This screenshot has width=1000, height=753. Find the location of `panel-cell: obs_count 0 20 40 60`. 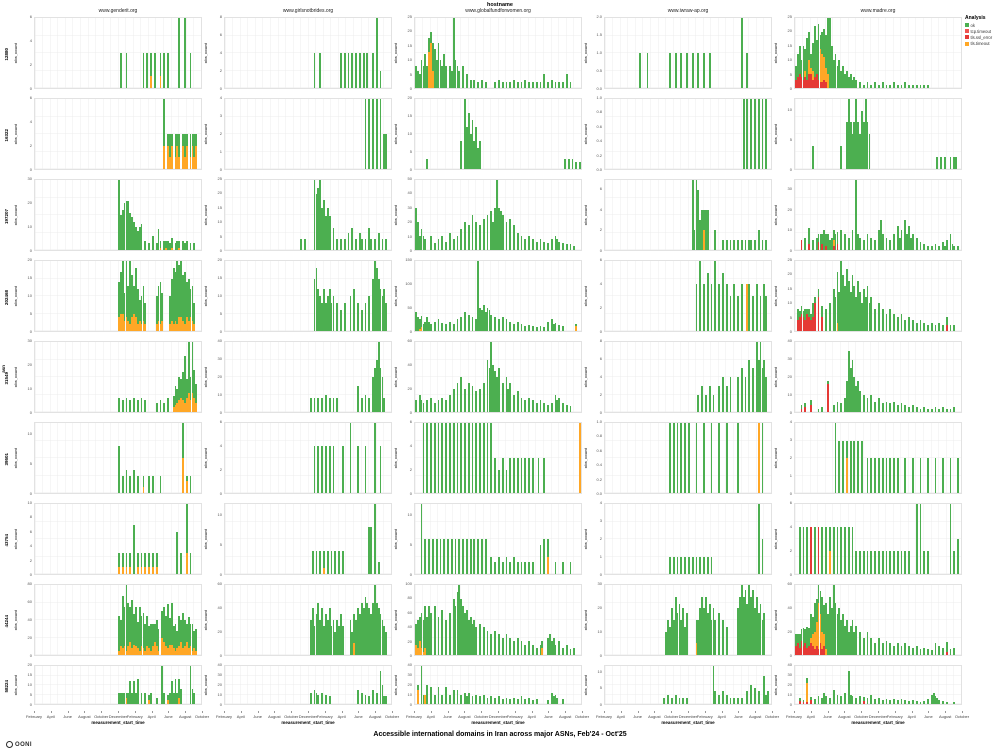

panel-cell: obs_count 0 20 40 60 is located at coordinates (487, 378).